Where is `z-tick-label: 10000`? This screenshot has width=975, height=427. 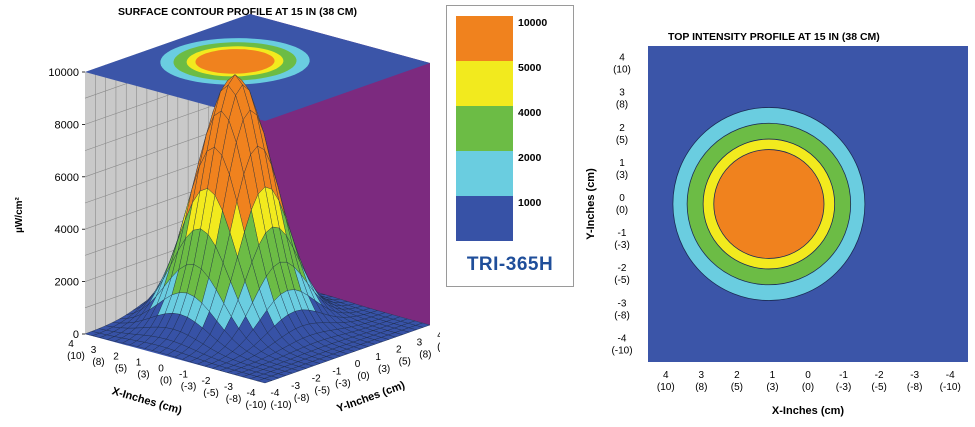 z-tick-label: 10000 is located at coordinates (63, 73).